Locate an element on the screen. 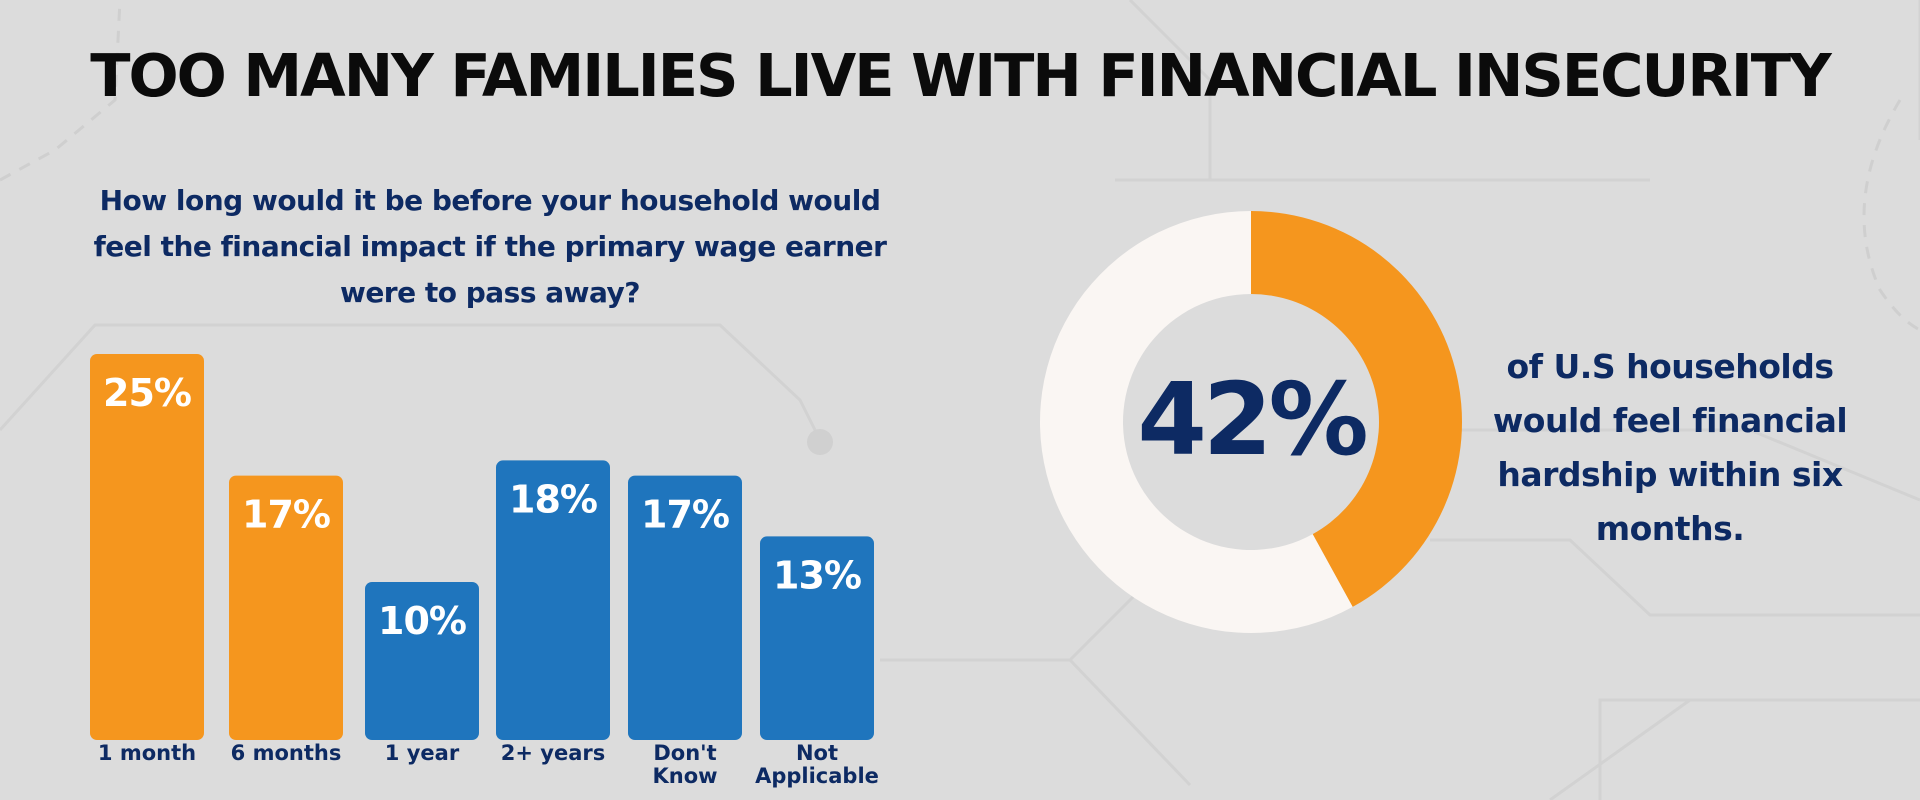  bar-category-label-2: 1 year is located at coordinates (422, 753).